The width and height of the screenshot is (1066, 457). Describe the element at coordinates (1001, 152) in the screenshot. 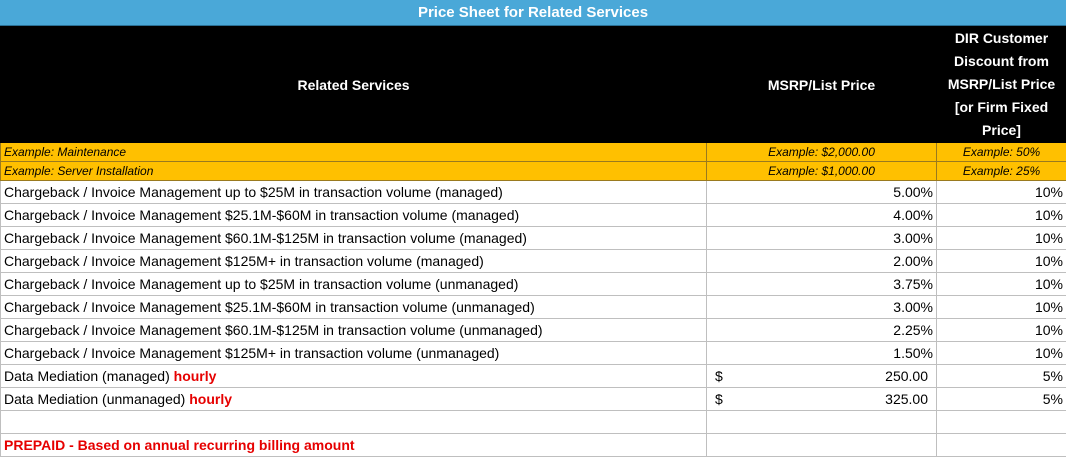

I see `example-discount: Example: 50%` at that location.